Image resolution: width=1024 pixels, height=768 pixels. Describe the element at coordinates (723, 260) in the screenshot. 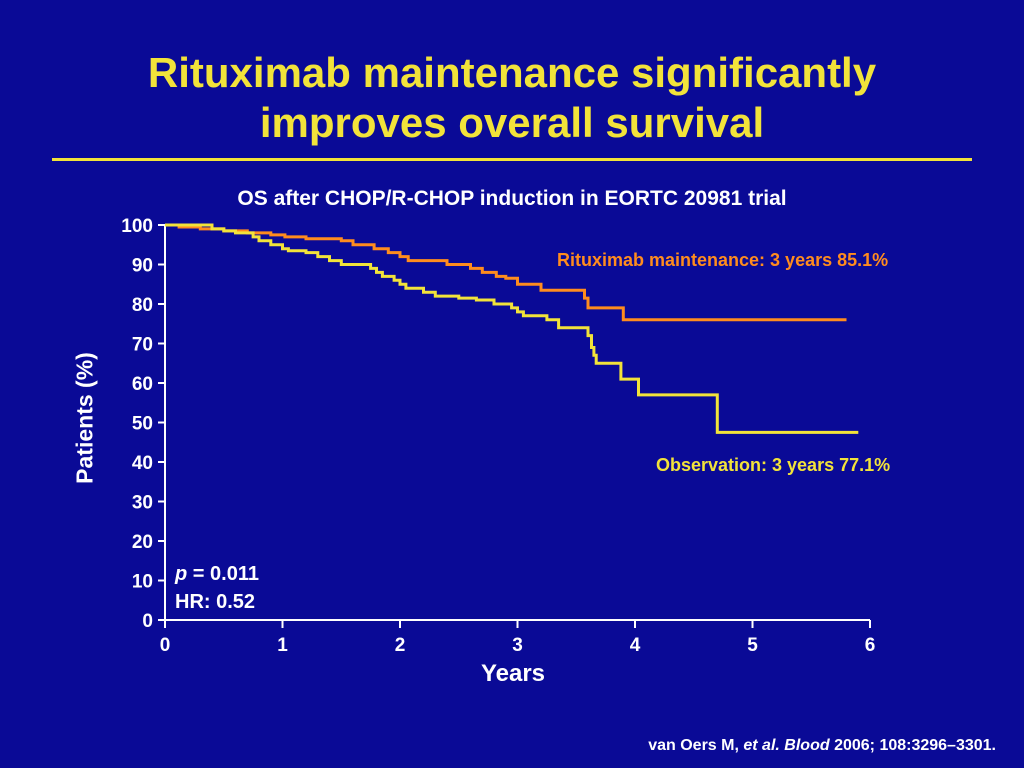

I see `rituximab-series-label: Rituximab maintenance: 3 years 85.1%` at that location.